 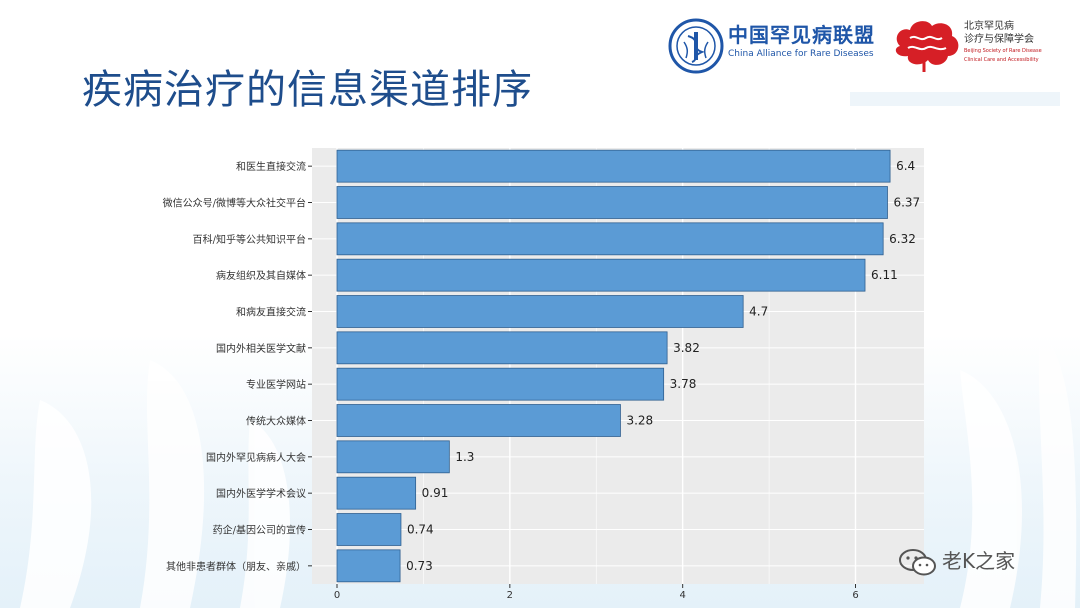 What do you see at coordinates (271, 312) in the screenshot?
I see `category-label: 和病友直接交流` at bounding box center [271, 312].